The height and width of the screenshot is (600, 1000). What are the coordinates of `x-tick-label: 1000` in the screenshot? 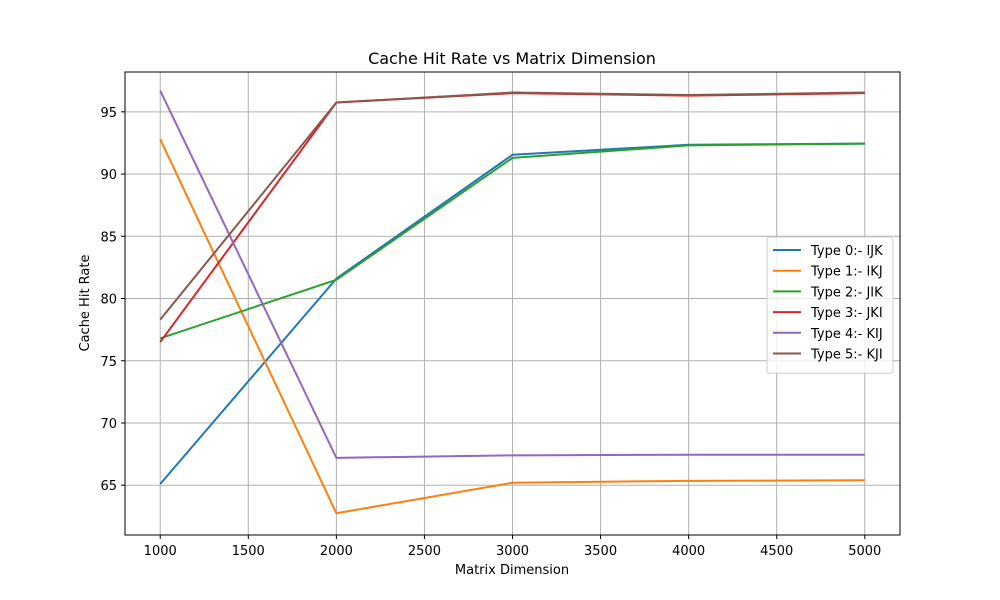 It's located at (160, 551).